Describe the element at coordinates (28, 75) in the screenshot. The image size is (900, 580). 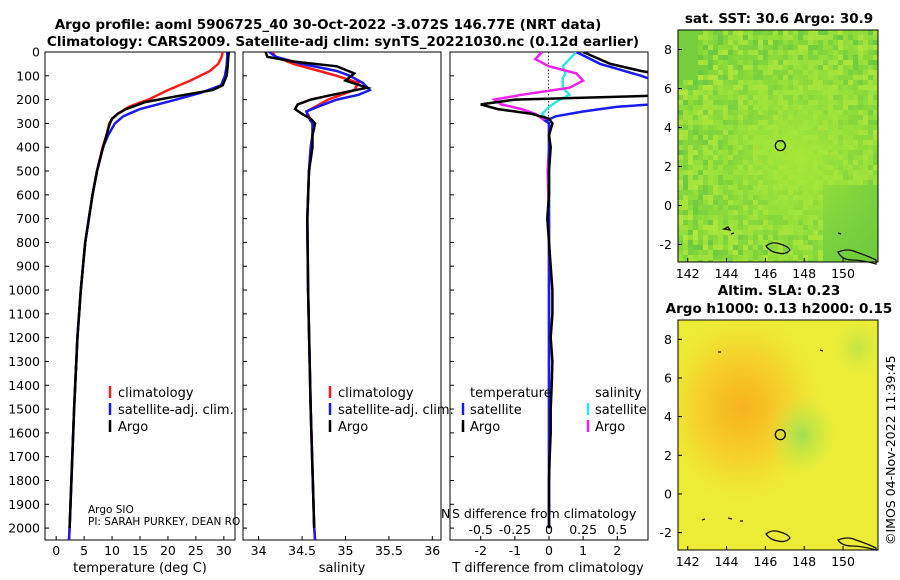
I see `depth-tick-label: 100` at that location.